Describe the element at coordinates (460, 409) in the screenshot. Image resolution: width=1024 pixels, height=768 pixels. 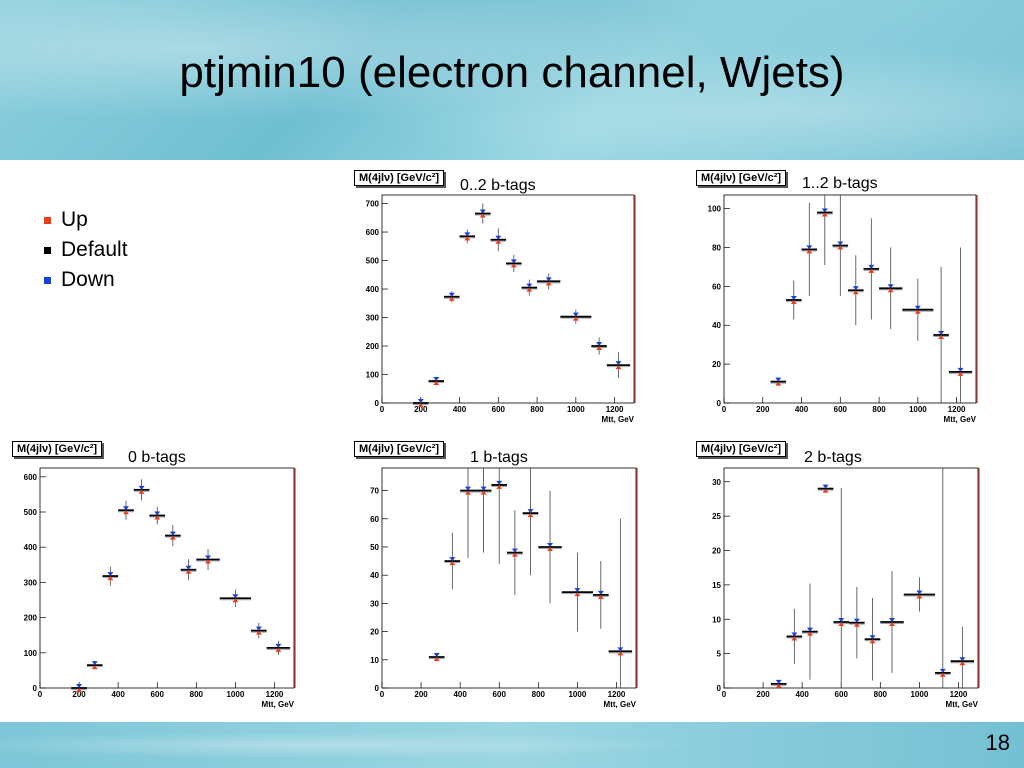
I see `x-tick-label: 400` at that location.